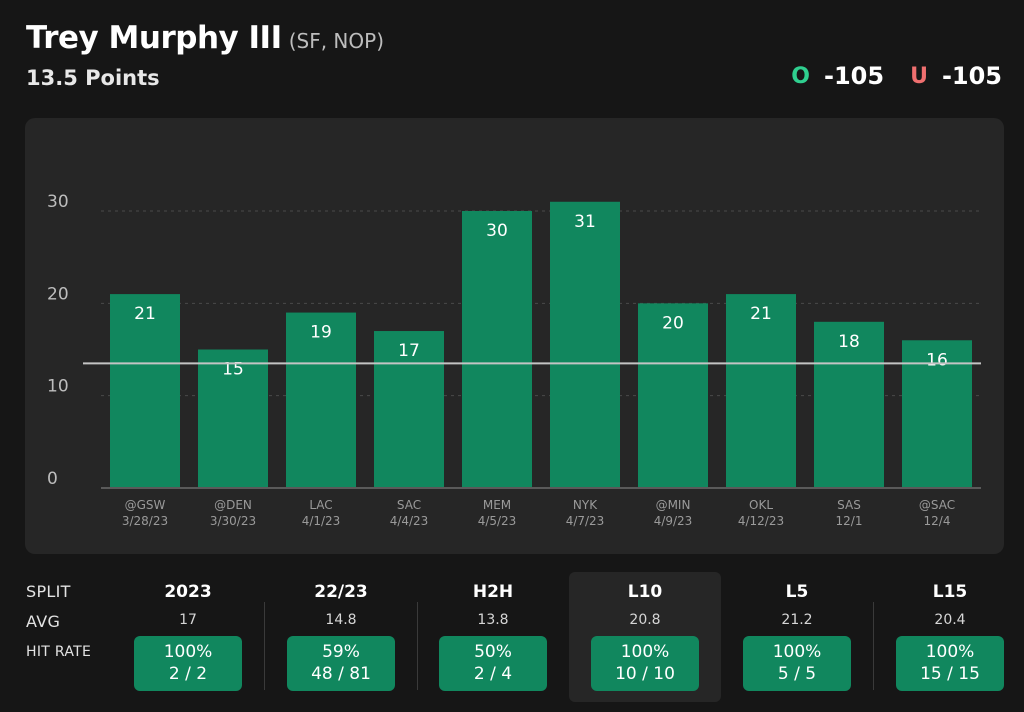 The image size is (1024, 712). I want to click on split-col-22-23: 22/23 14.8 59% 48 / 81, so click(341, 637).